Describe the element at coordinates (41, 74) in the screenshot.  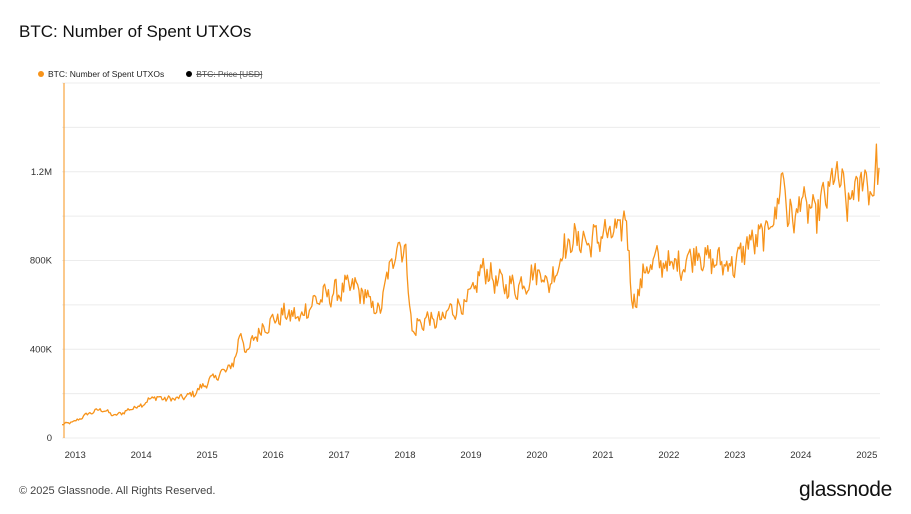
I see `legend-dot-spent-utxos` at that location.